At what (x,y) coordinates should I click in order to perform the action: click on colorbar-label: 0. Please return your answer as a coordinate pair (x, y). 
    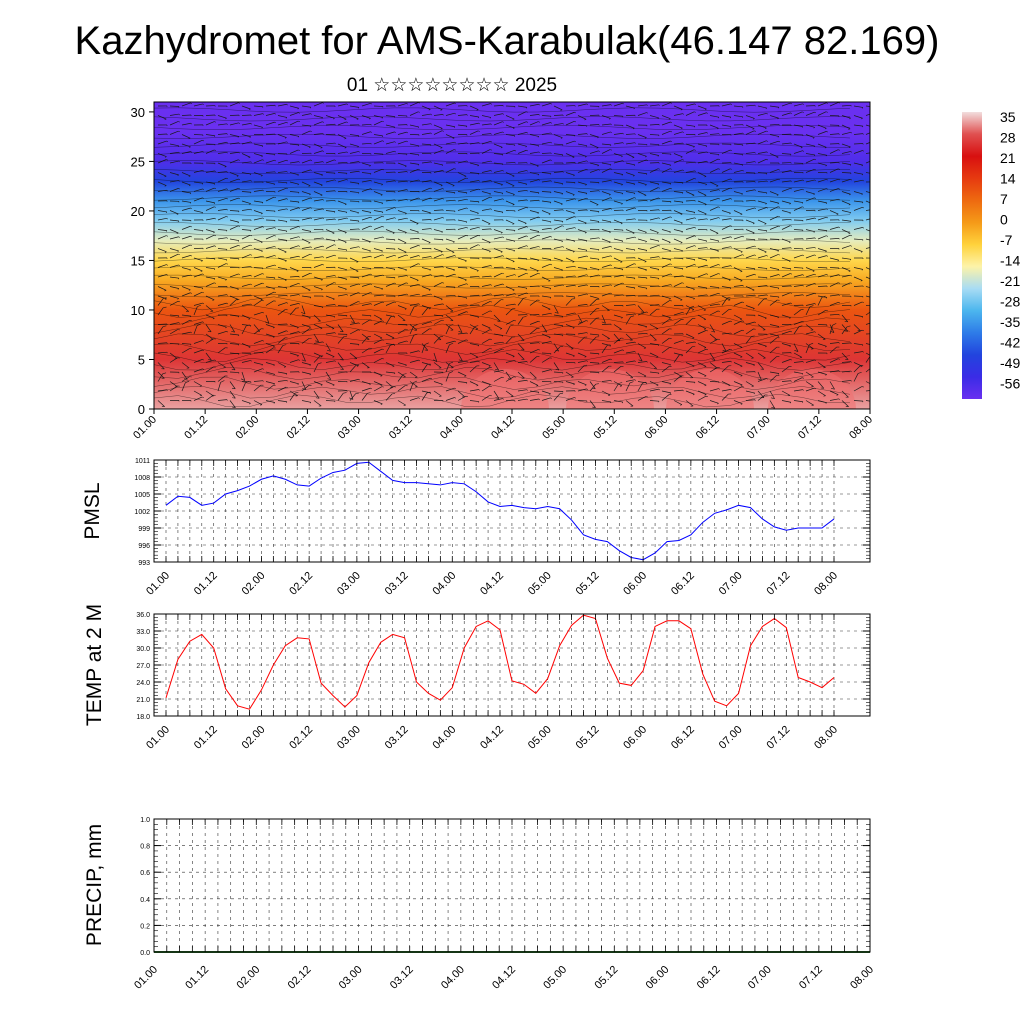
    Looking at the image, I should click on (1004, 220).